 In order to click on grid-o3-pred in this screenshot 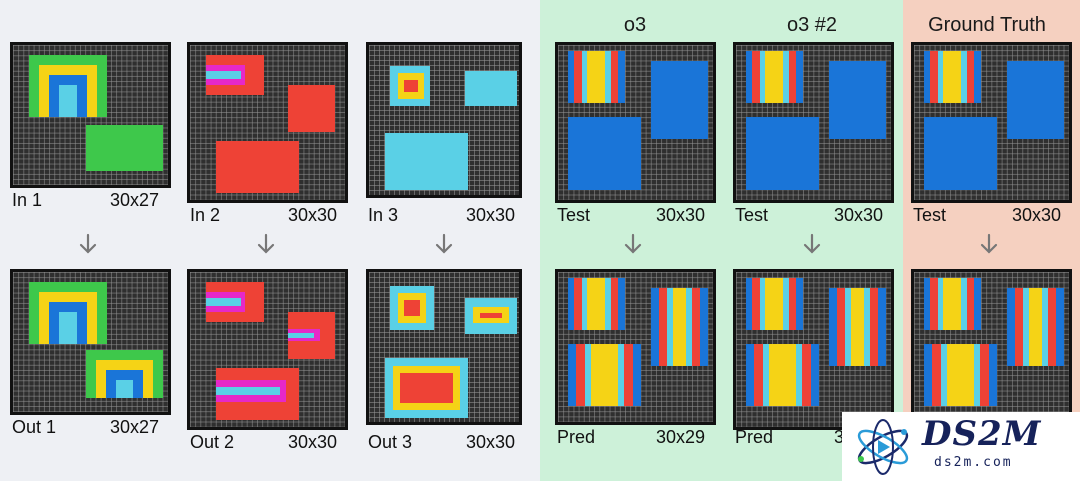, I will do `click(635, 347)`.